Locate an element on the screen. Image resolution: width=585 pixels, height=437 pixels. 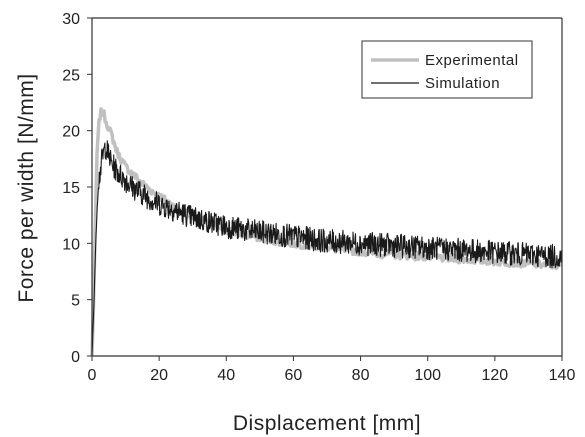
y-tick-label: 10 is located at coordinates (71, 244).